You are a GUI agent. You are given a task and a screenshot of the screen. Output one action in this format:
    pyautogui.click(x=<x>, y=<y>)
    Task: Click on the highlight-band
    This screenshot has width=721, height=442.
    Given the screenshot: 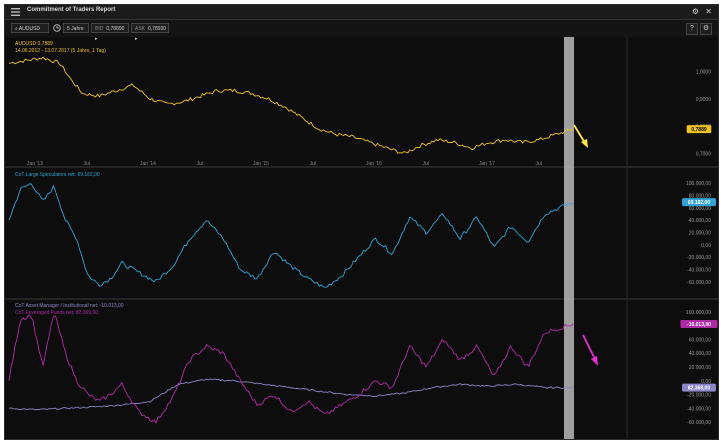 What is the action you would take?
    pyautogui.click(x=569, y=238)
    